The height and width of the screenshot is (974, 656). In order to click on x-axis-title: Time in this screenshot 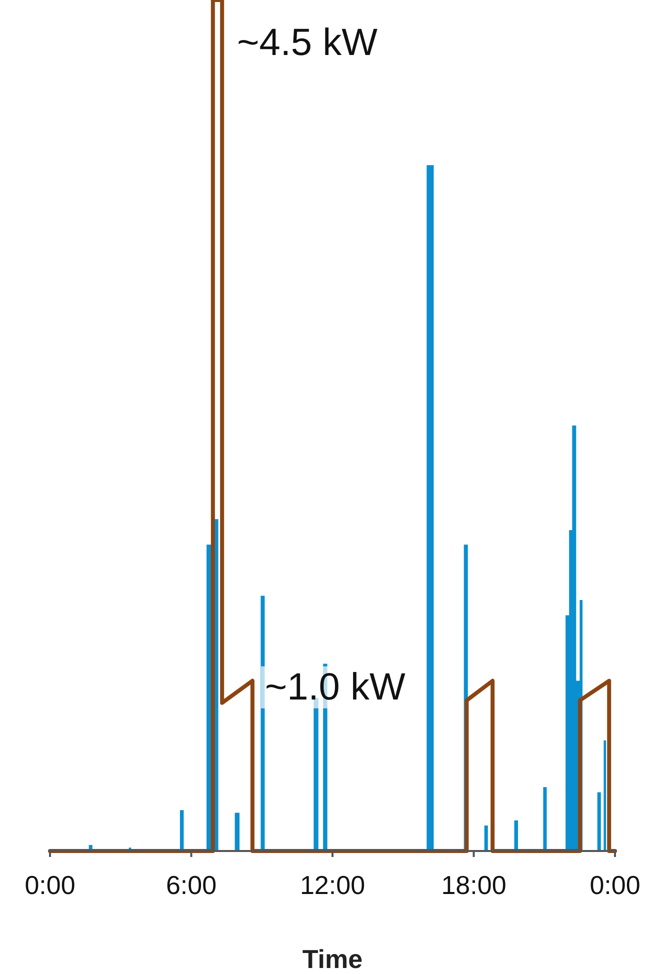, I will do `click(332, 959)`.